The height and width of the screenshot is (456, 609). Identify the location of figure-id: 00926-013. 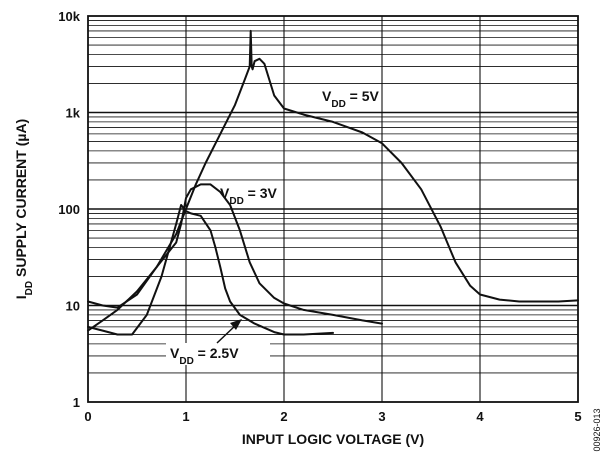
(597, 429).